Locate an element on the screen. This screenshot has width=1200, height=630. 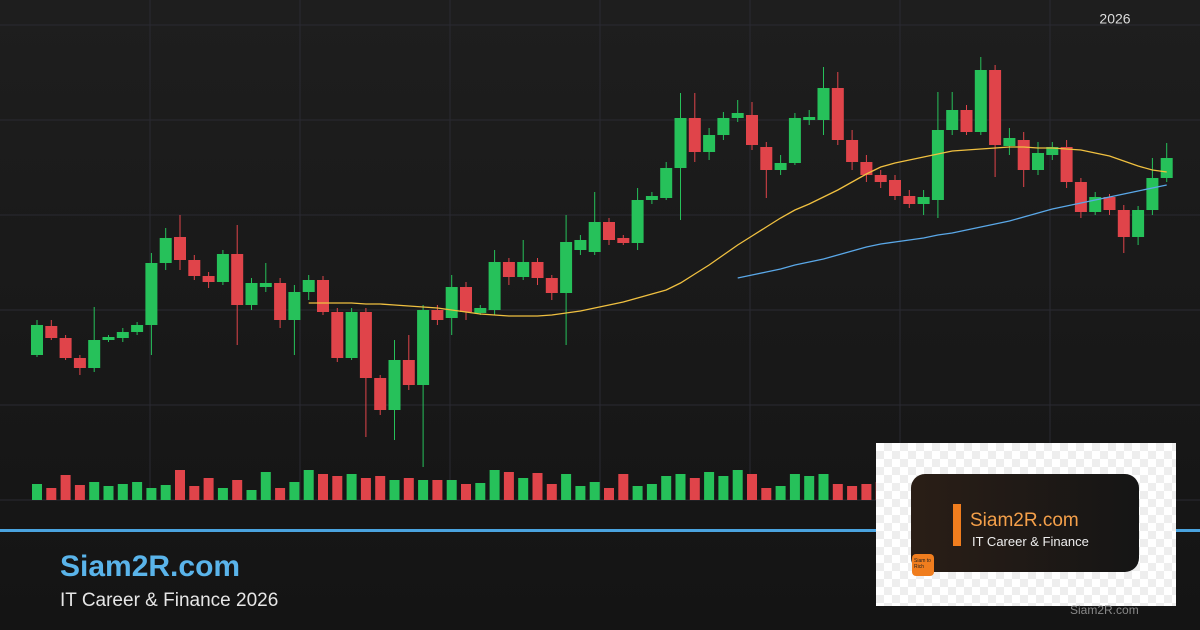
divider is located at coordinates (600, 530).